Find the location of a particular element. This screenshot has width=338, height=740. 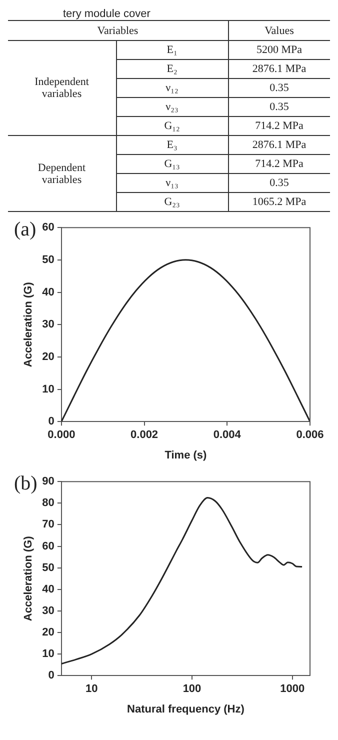

x-tick-label: 0.006 is located at coordinates (310, 435).